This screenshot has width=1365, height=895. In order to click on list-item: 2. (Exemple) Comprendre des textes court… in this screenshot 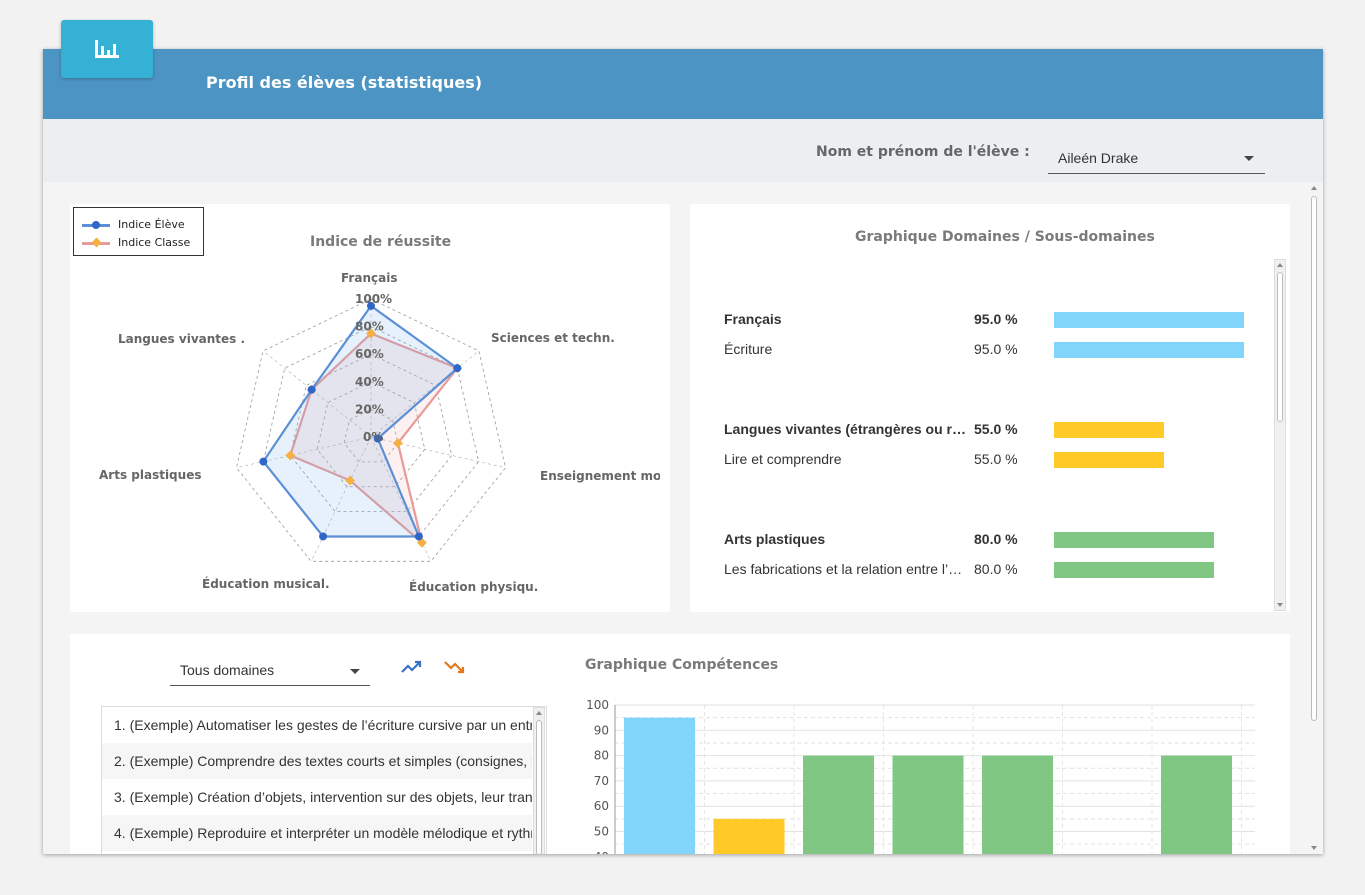, I will do `click(317, 761)`.